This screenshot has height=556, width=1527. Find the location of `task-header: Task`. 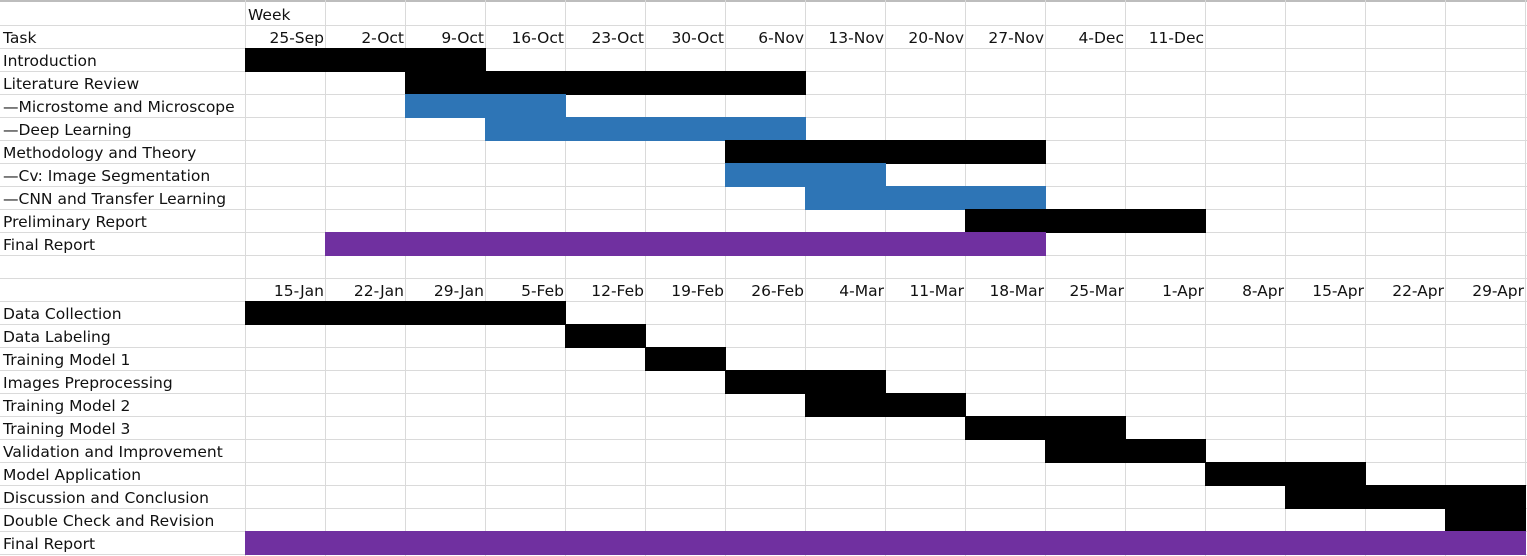

task-header: Task is located at coordinates (20, 38).